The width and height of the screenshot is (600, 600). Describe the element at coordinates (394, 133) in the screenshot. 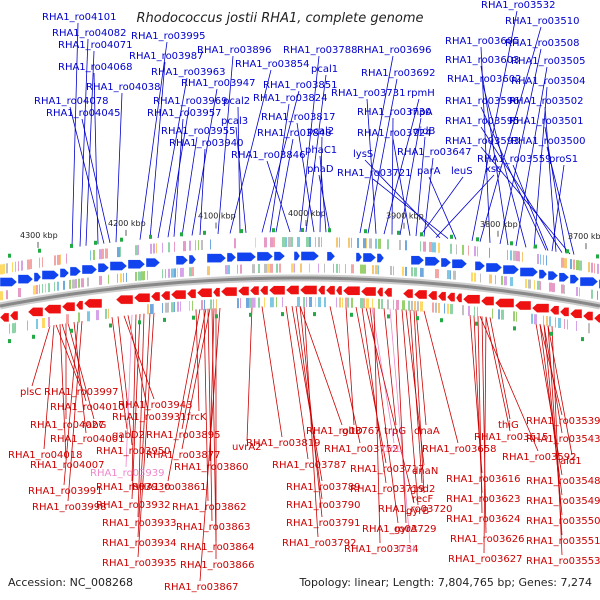

I see `gene-label-top: RHA1_ro03724` at that location.